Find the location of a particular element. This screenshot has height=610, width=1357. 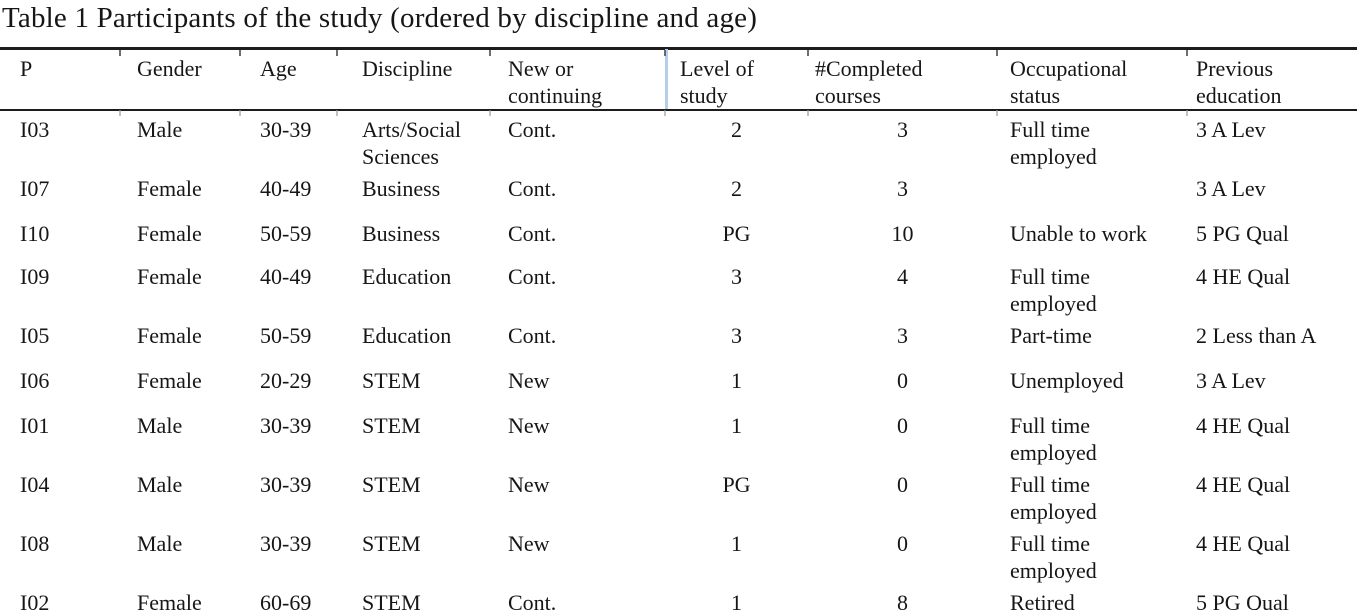

cell-level-of-study: 3 is located at coordinates (736, 335).